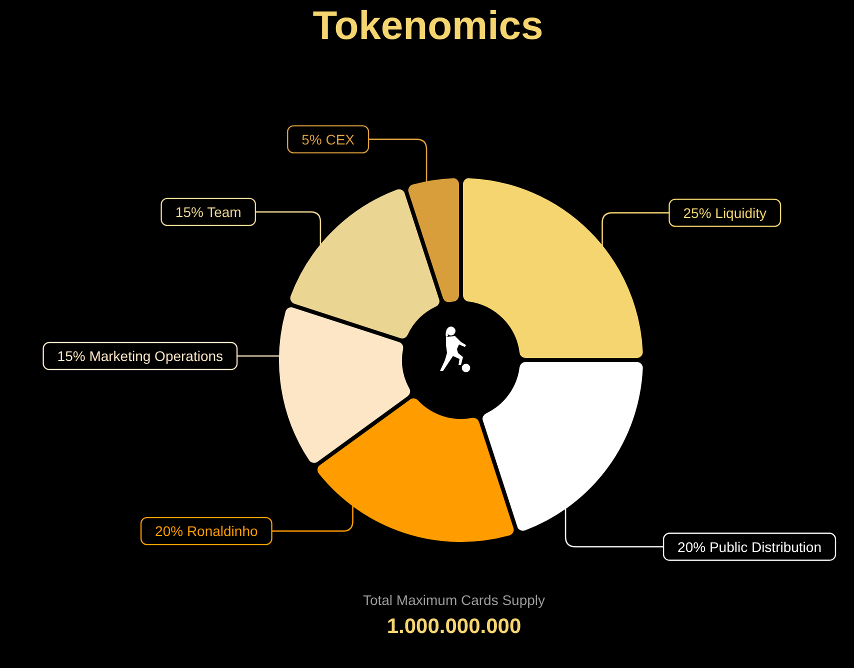 The height and width of the screenshot is (668, 854). I want to click on text: 1.000.000.000, so click(454, 627).